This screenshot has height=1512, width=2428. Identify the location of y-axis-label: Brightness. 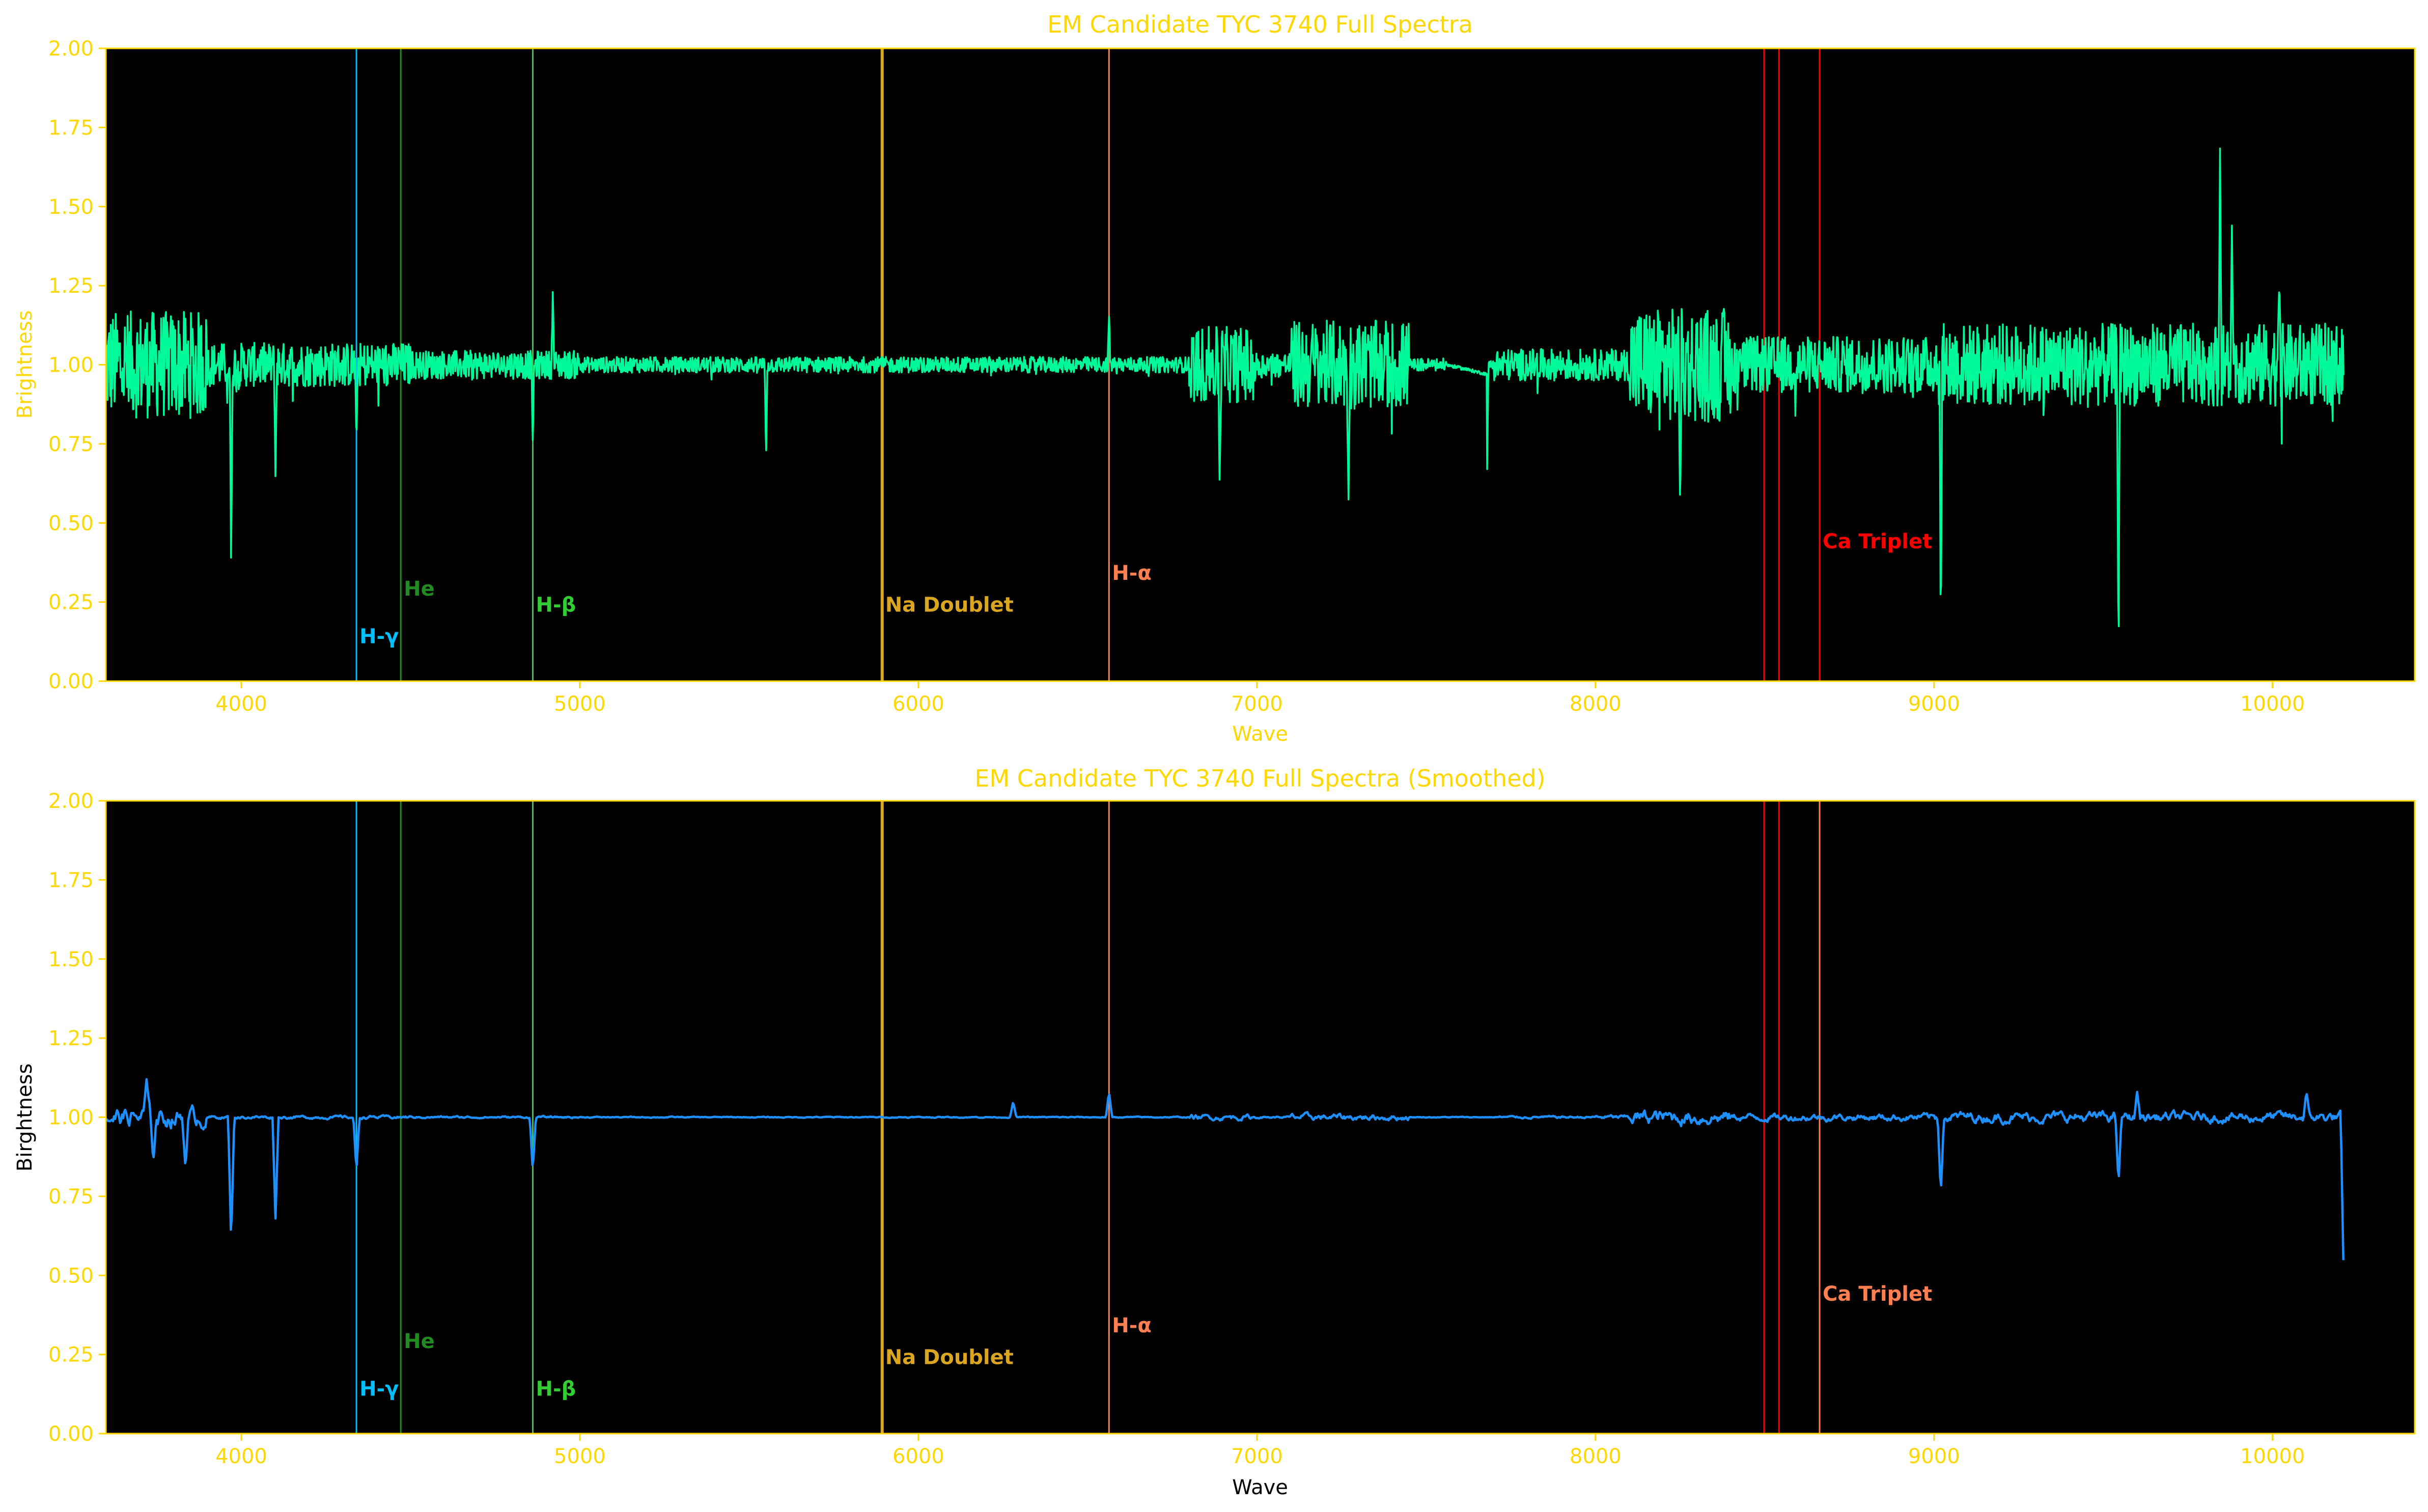
(25, 364).